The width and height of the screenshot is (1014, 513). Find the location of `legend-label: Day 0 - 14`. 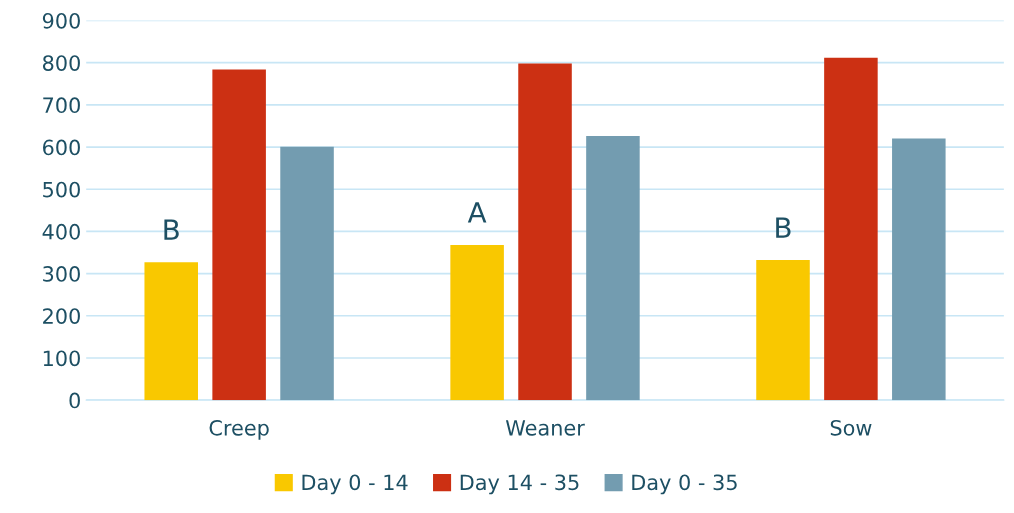

legend-label: Day 0 - 14 is located at coordinates (355, 484).